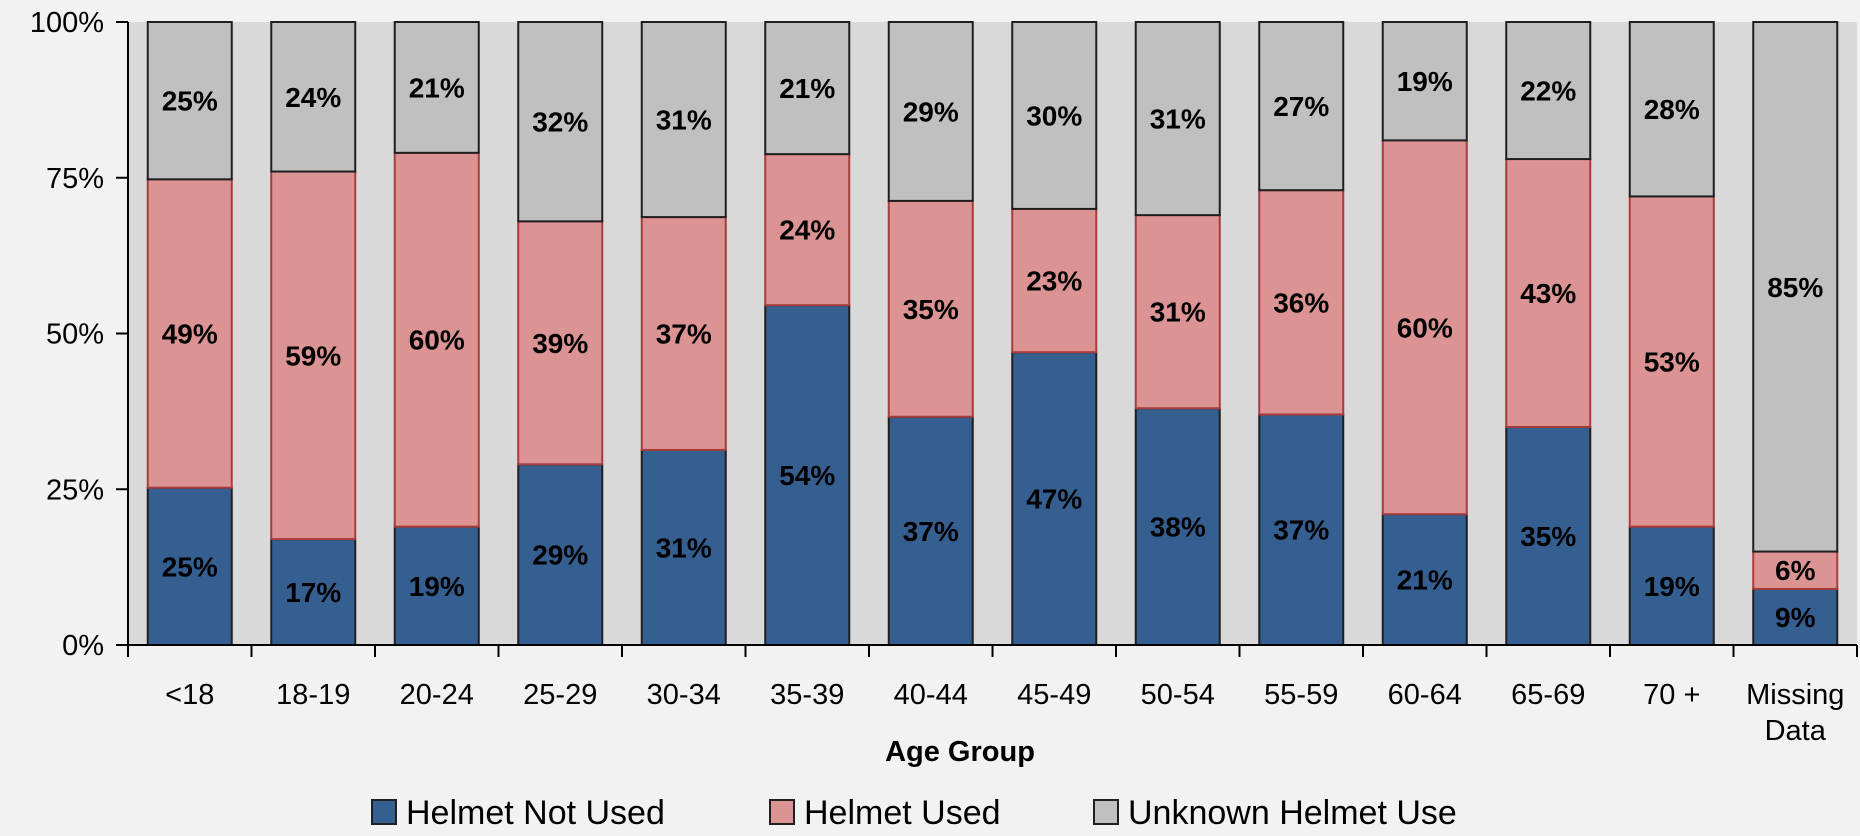 The height and width of the screenshot is (836, 1860). I want to click on data-label-unknown-helmet-use-18-19: 24%, so click(313, 97).